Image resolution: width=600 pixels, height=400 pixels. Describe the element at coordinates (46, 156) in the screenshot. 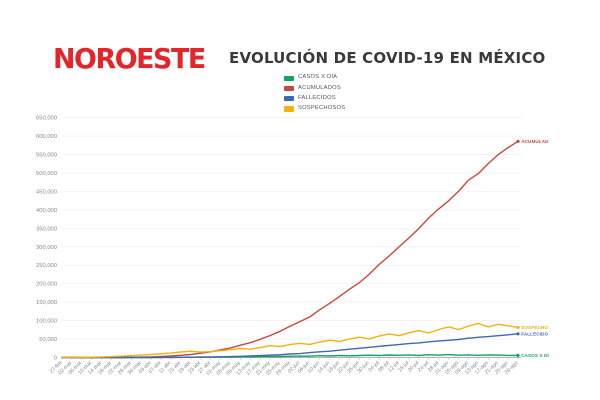

I see `y-axis-tick-label: 550,000` at that location.